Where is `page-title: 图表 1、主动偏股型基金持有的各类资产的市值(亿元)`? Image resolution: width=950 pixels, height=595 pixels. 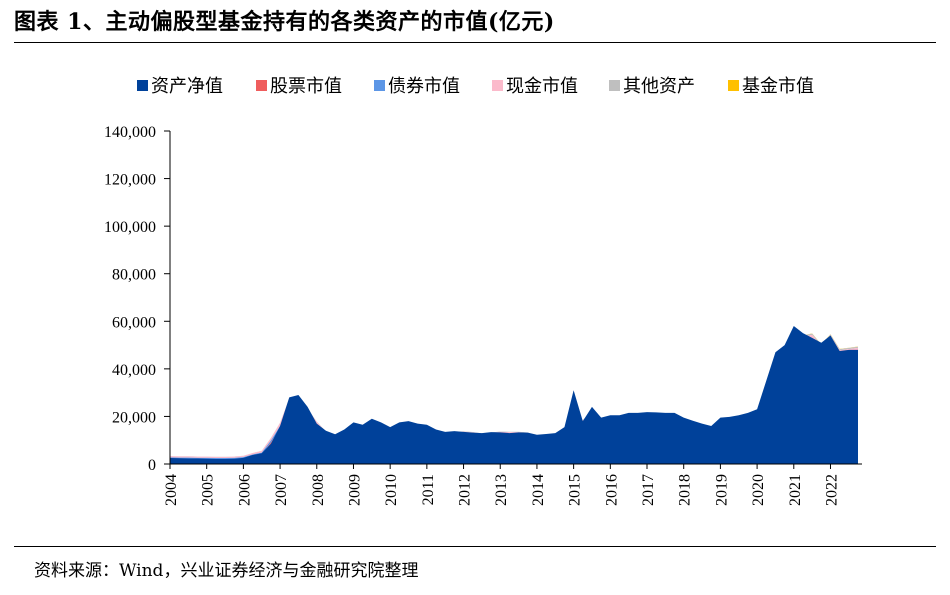
page-title: 图表 1、主动偏股型基金持有的各类资产的市值(亿元) is located at coordinates (284, 22).